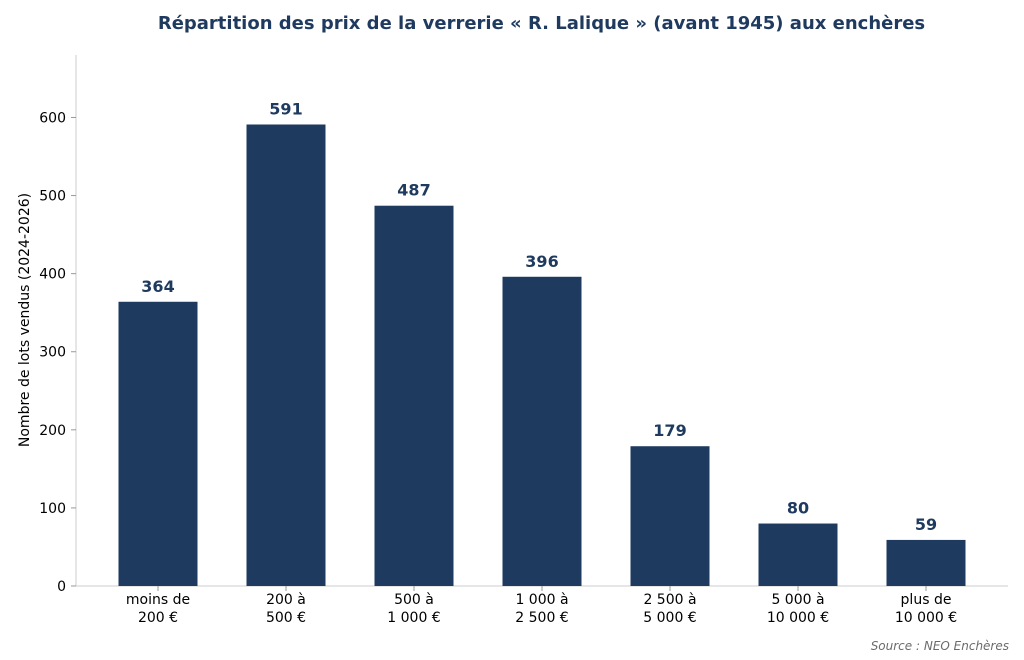 The image size is (1024, 660). I want to click on data-label: 487, so click(413, 190).